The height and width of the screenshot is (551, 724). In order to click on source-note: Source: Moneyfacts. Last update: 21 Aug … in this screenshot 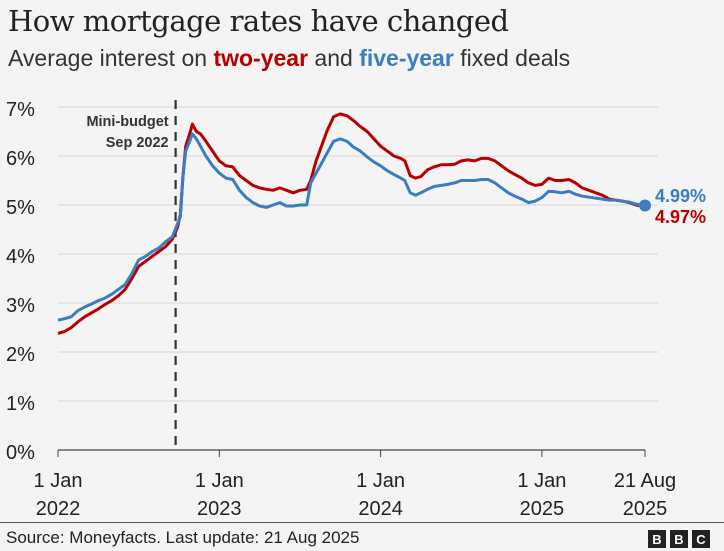, I will do `click(183, 537)`.